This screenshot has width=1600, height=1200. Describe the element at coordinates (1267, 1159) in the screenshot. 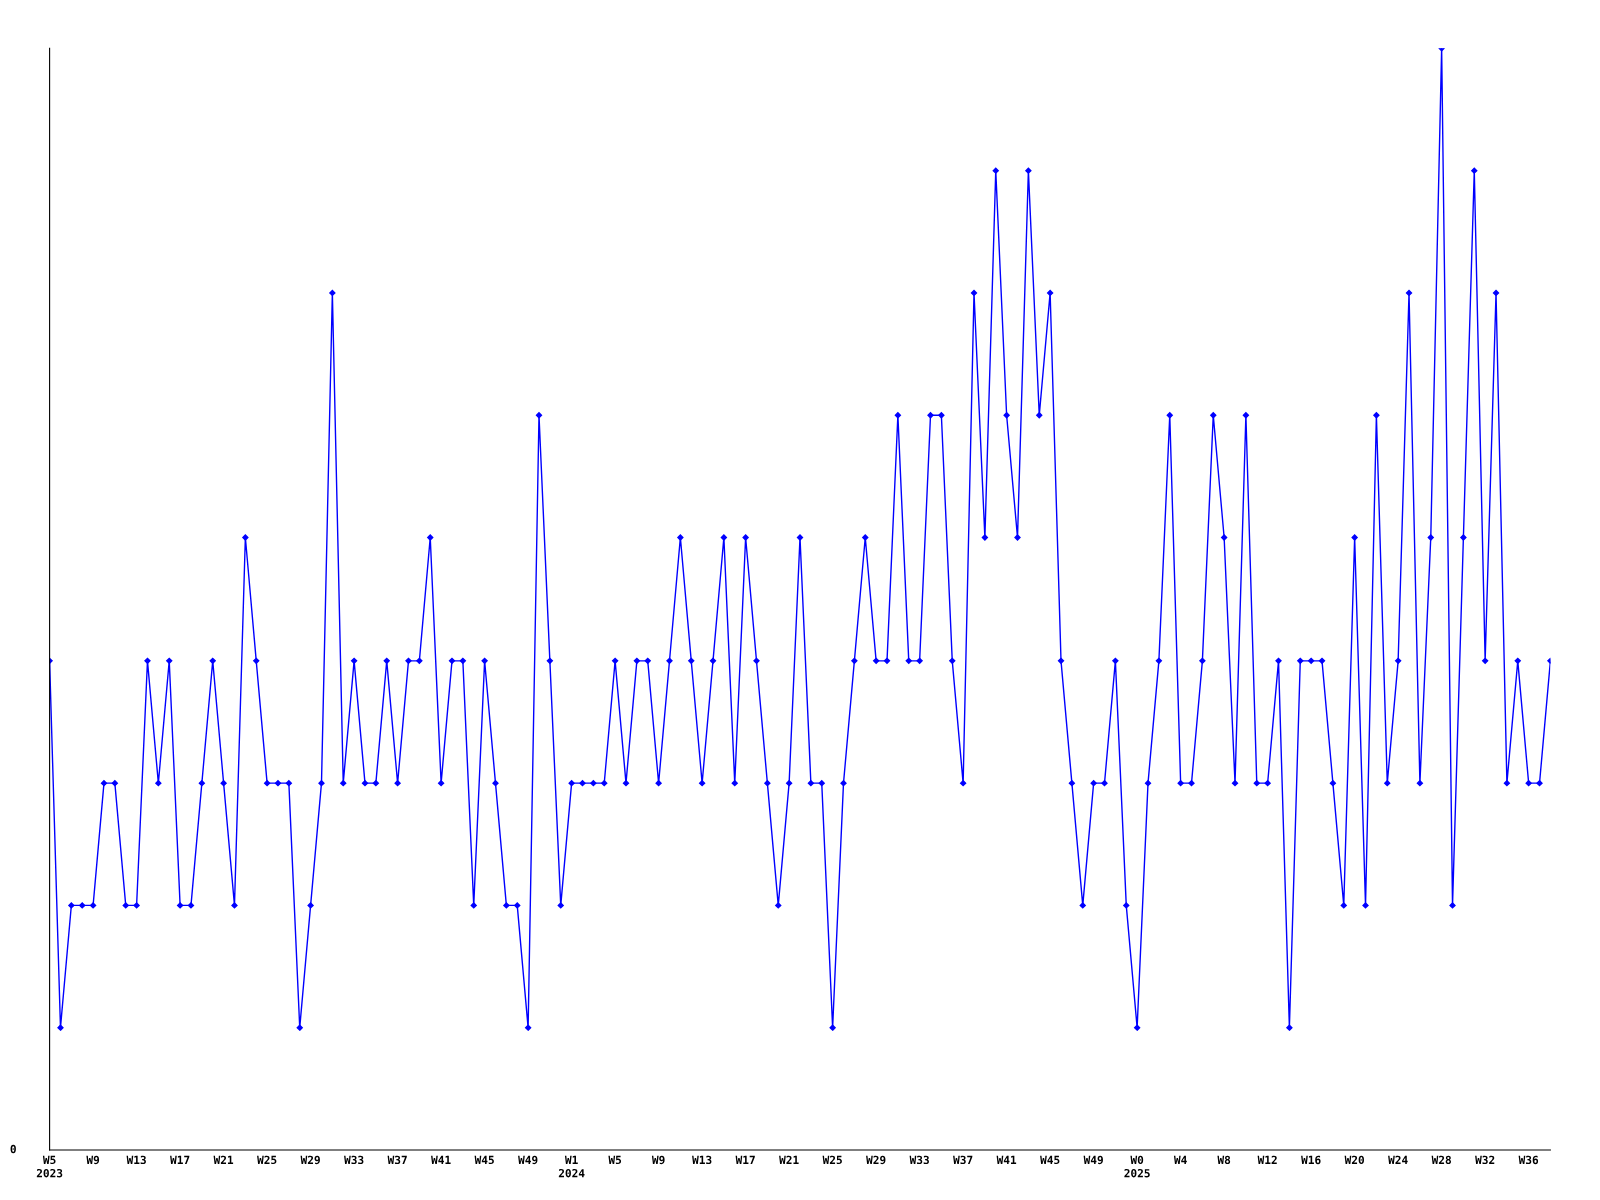

I see `x-tick-label: W12` at that location.